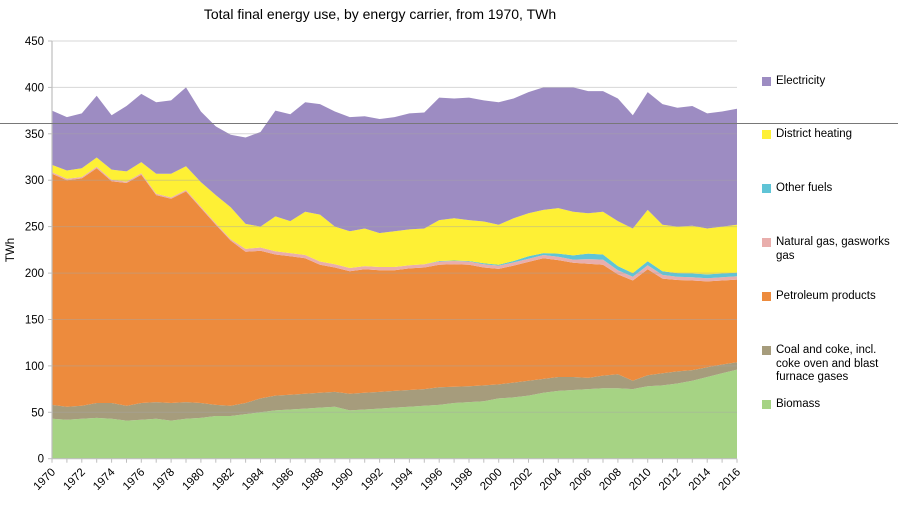  What do you see at coordinates (34, 228) in the screenshot?
I see `y-tick-label-250: 250` at bounding box center [34, 228].